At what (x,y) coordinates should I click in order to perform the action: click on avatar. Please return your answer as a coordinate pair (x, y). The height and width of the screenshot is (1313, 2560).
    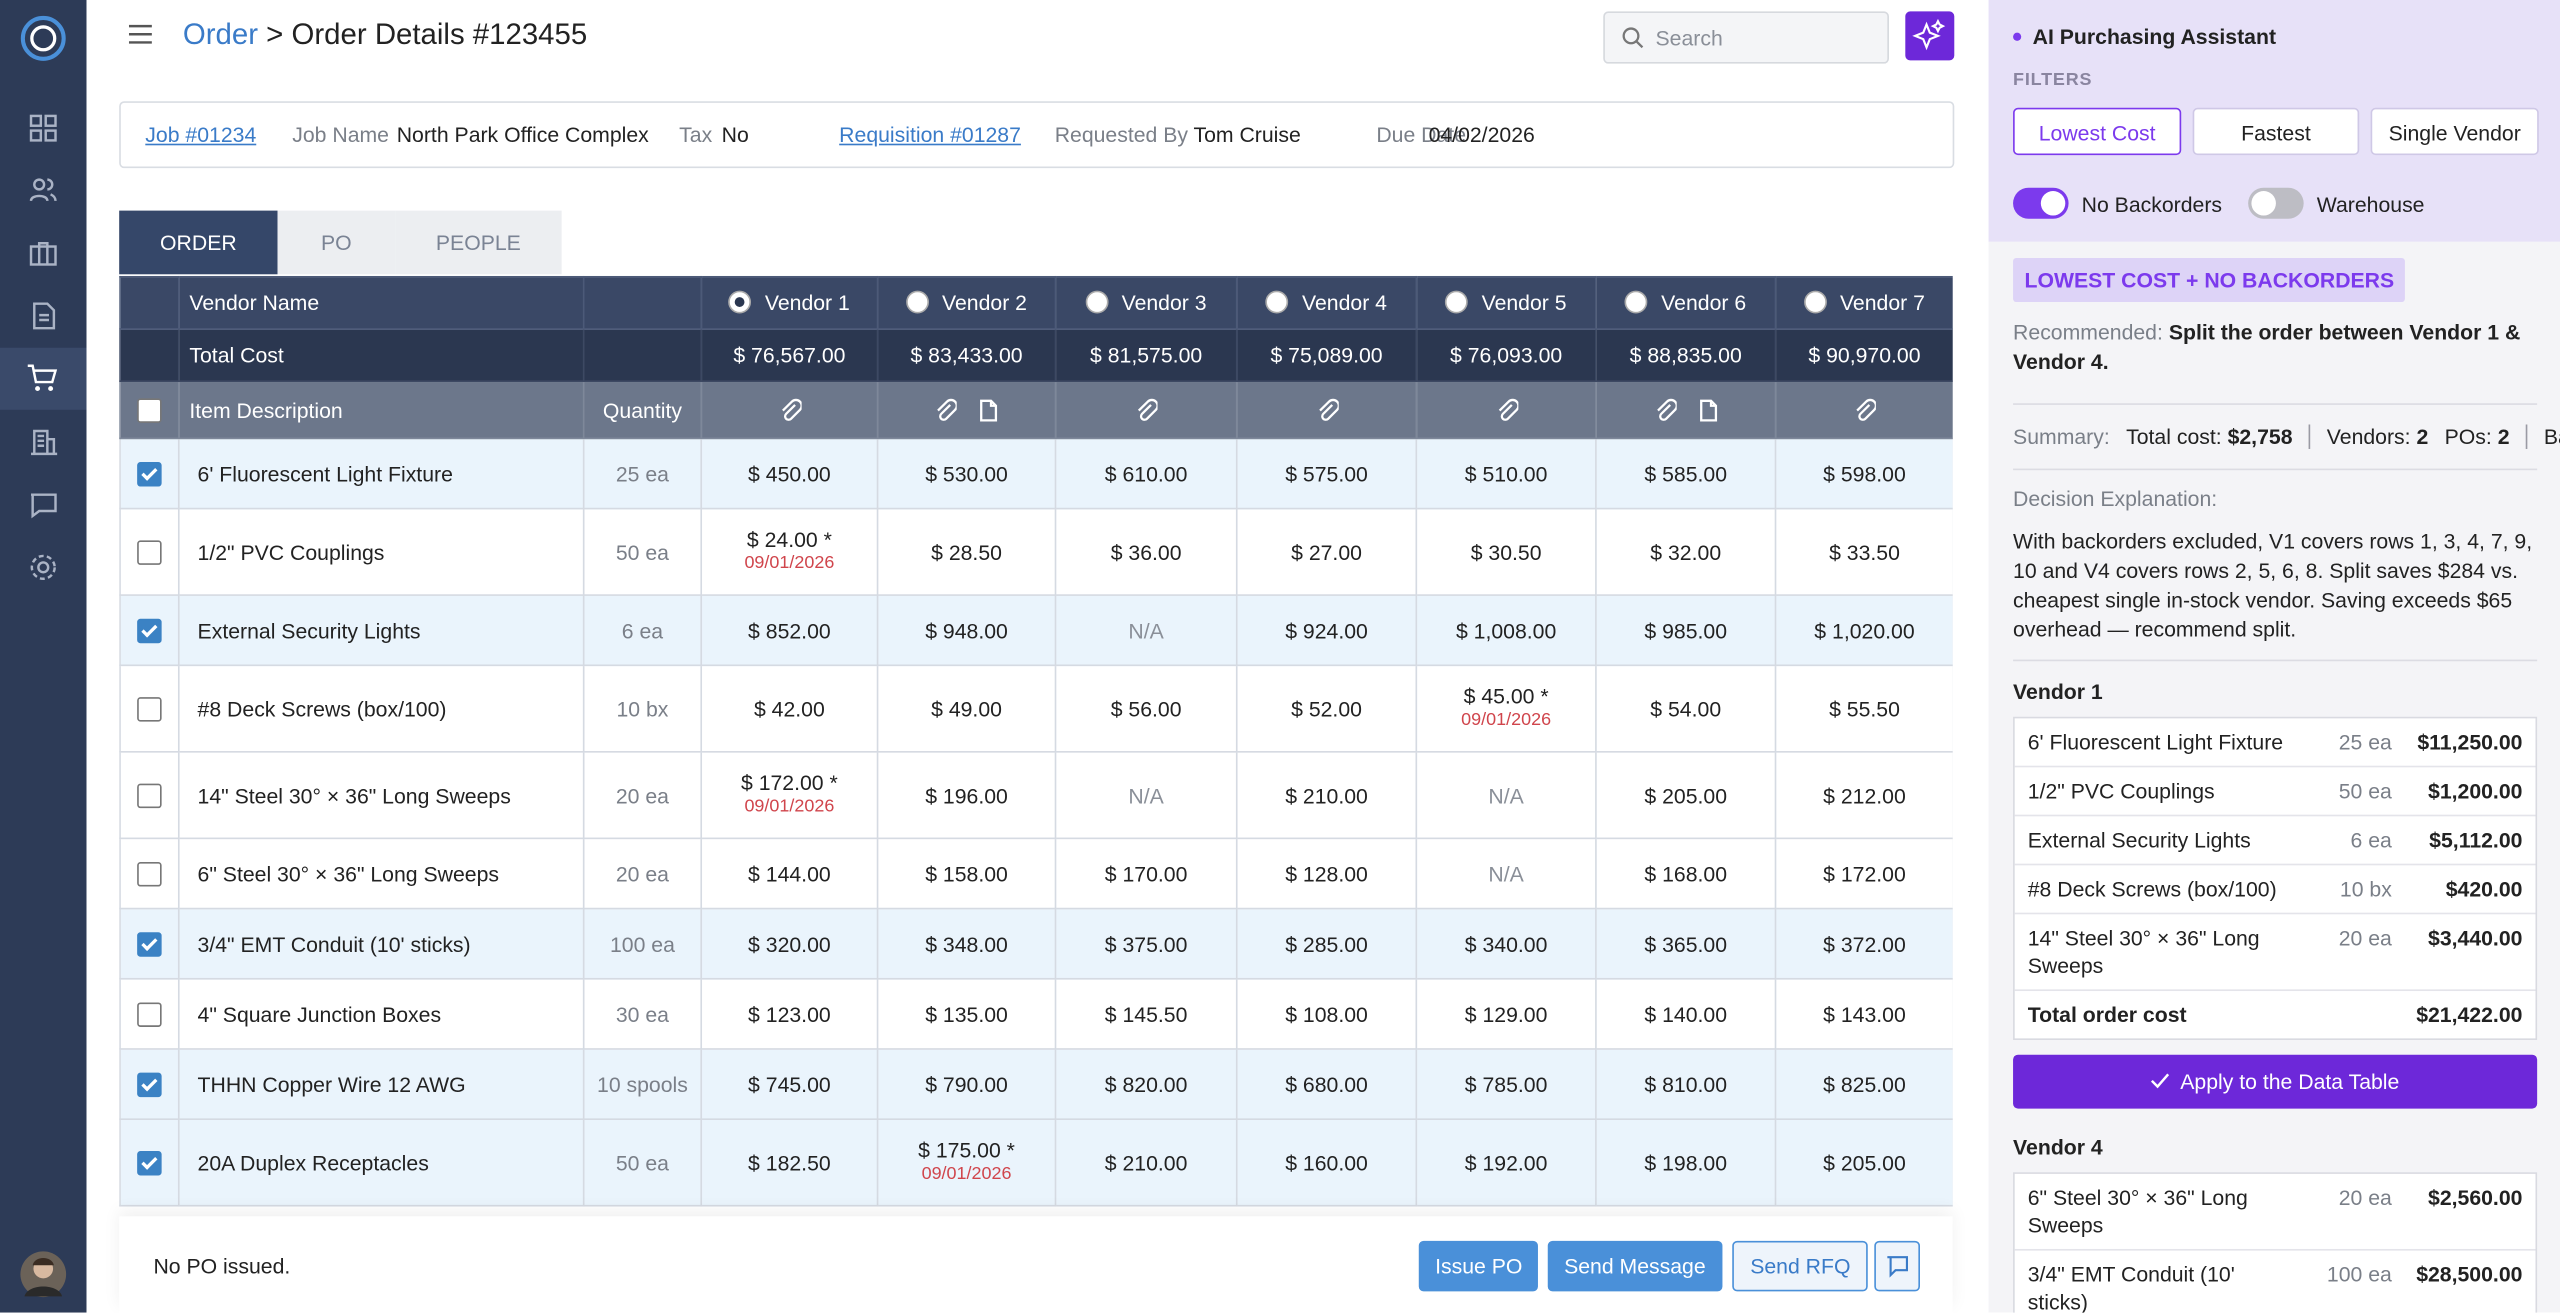
    Looking at the image, I should click on (43, 1274).